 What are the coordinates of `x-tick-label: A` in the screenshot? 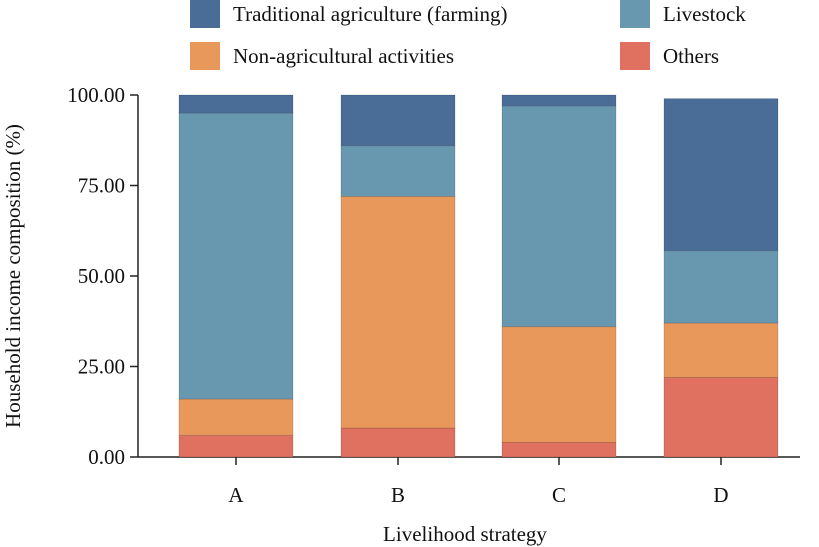 It's located at (236, 495).